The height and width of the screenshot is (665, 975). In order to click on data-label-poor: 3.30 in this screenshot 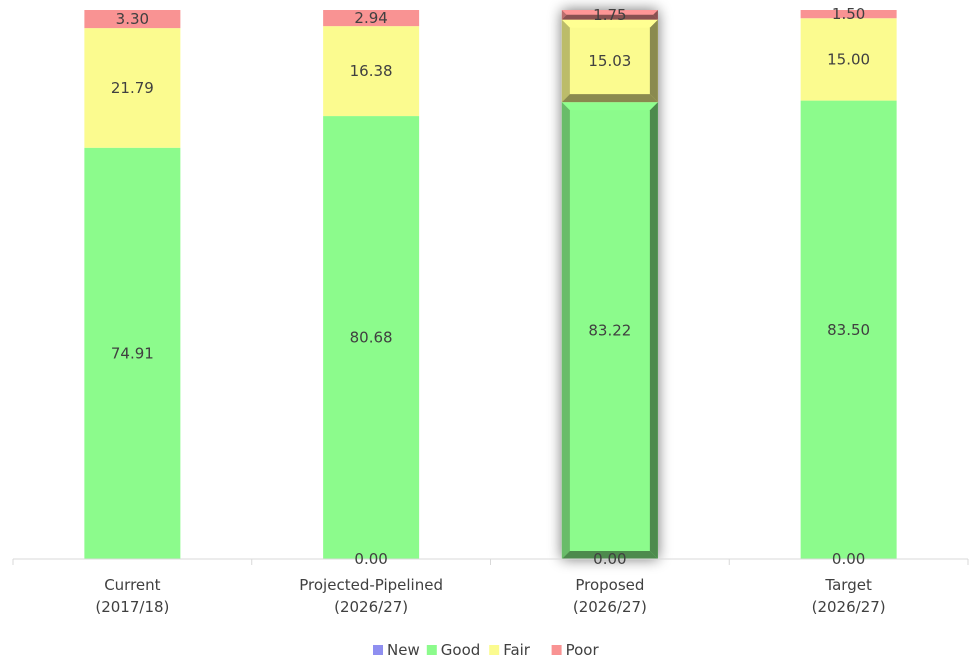, I will do `click(132, 19)`.